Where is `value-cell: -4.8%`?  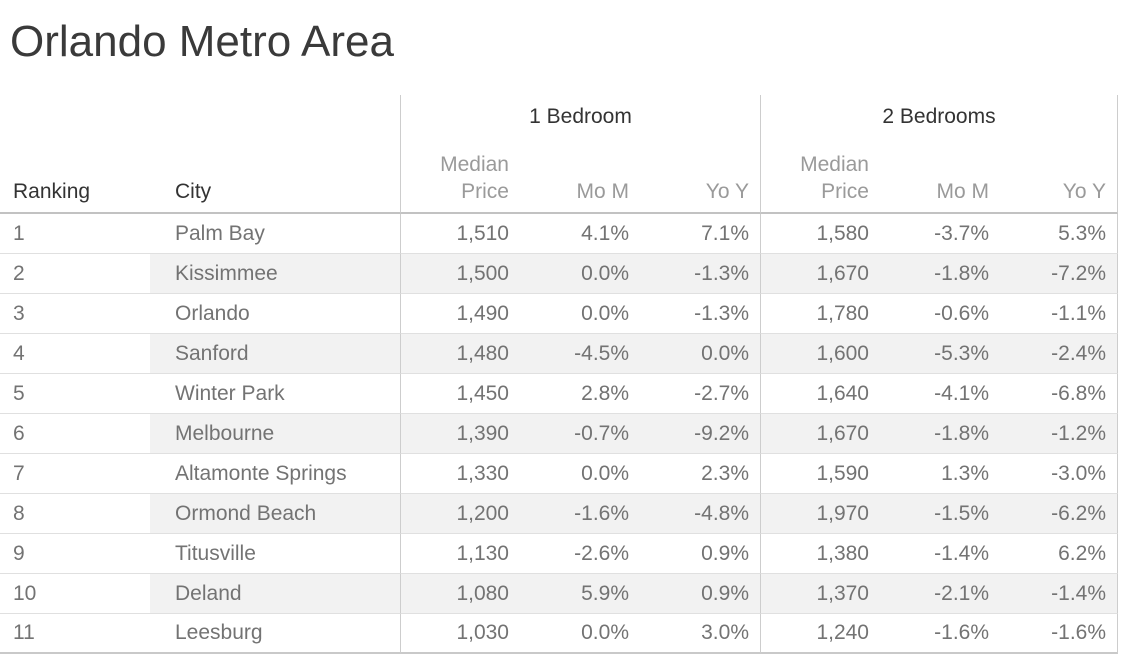
value-cell: -4.8% is located at coordinates (700, 514).